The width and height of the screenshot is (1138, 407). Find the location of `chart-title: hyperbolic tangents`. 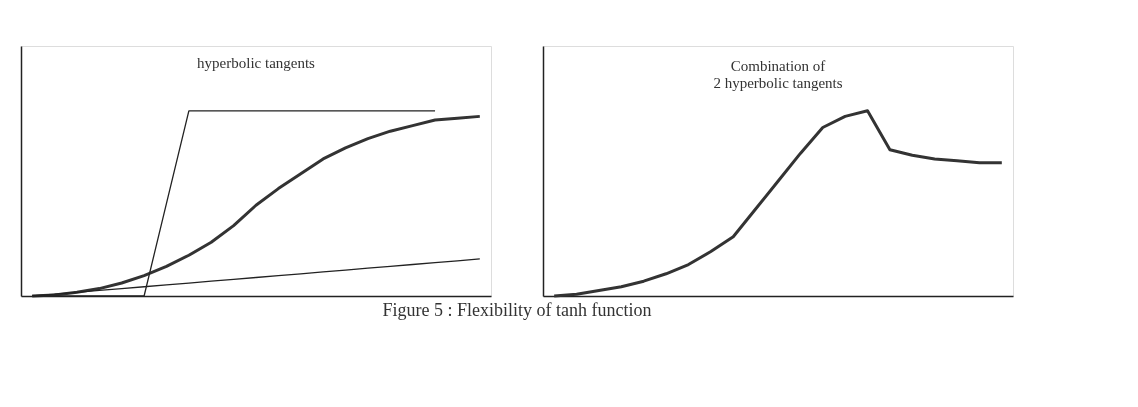

chart-title: hyperbolic tangents is located at coordinates (256, 63).